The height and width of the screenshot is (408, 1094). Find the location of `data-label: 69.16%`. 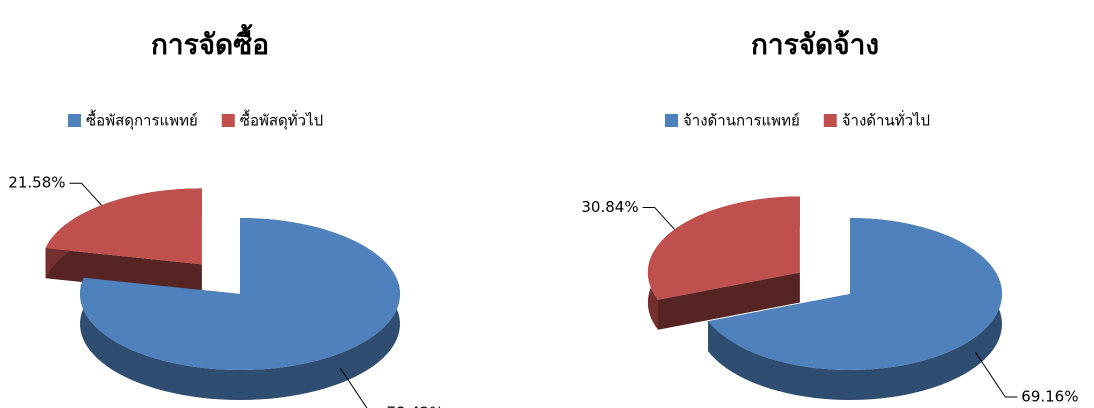

data-label: 69.16% is located at coordinates (1049, 397).